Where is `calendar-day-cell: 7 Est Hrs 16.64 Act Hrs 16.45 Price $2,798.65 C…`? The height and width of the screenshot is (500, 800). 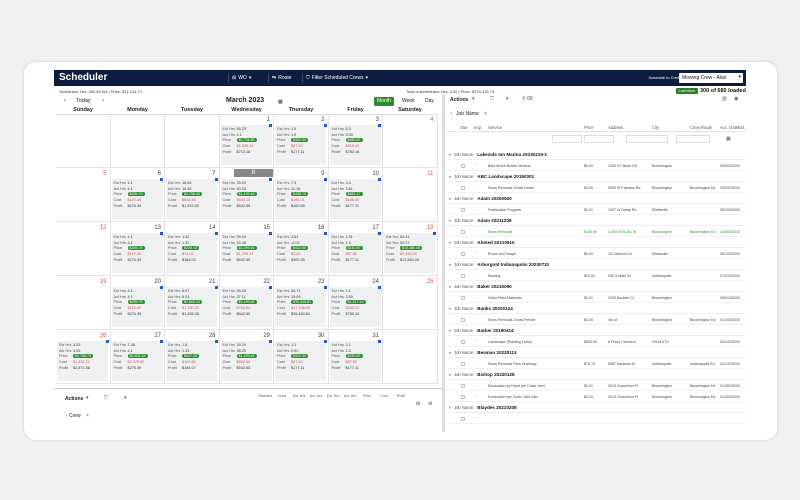
calendar-day-cell: 7 Est Hrs 16.64 Act Hrs 16.45 Price $2,798.65 C… is located at coordinates (192, 195).